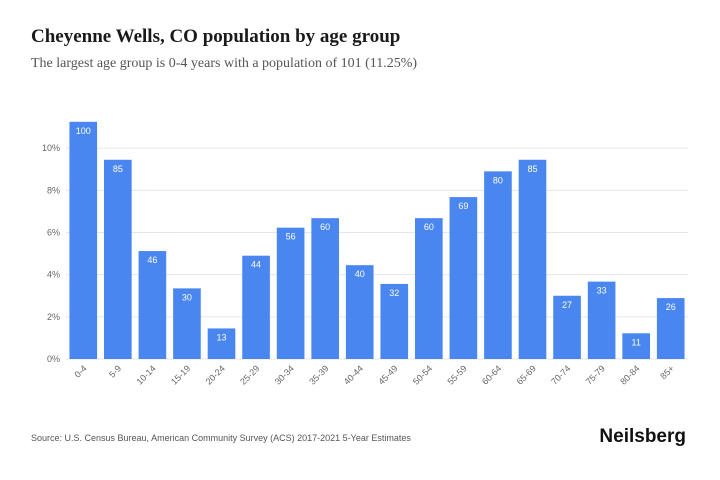 The image size is (720, 480). What do you see at coordinates (526, 374) in the screenshot?
I see `x-tick-label: 65-69` at bounding box center [526, 374].